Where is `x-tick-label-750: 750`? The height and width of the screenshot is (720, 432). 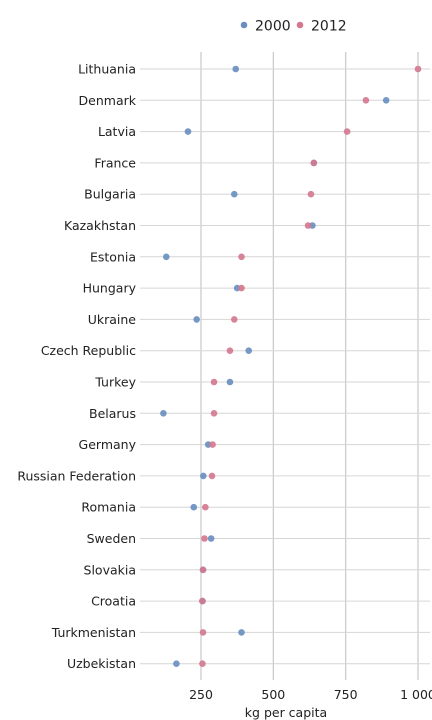
x-tick-label-750: 750 is located at coordinates (346, 694).